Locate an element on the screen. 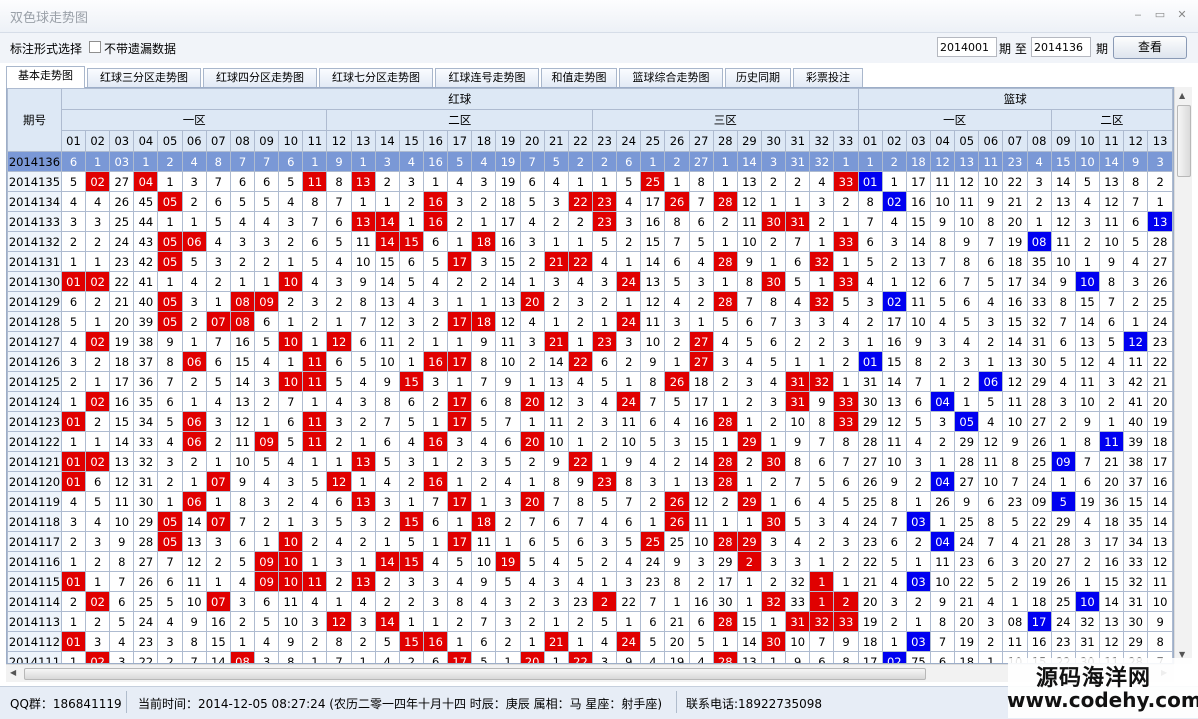 The height and width of the screenshot is (719, 1198). tab-4: 红球连号走势图 is located at coordinates (487, 77).